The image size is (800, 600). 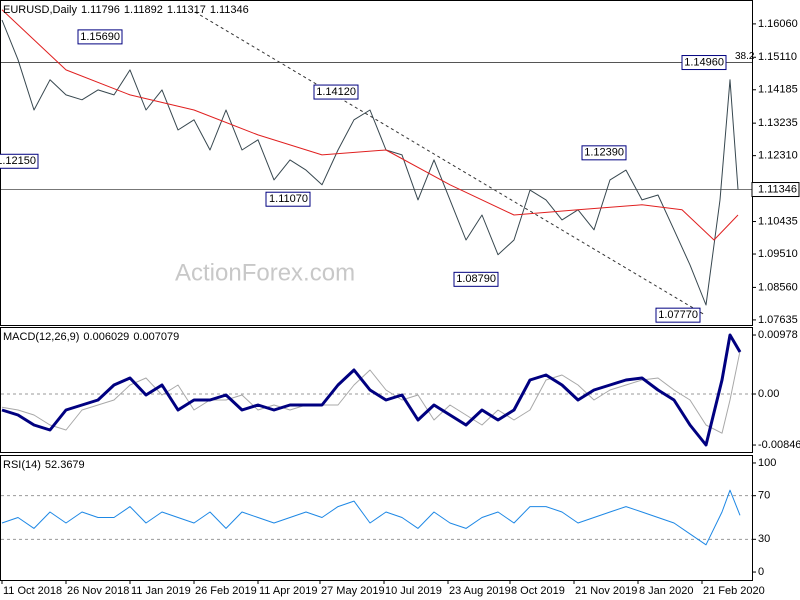 I want to click on panel-title: EURUSD,Daily, so click(x=40, y=10).